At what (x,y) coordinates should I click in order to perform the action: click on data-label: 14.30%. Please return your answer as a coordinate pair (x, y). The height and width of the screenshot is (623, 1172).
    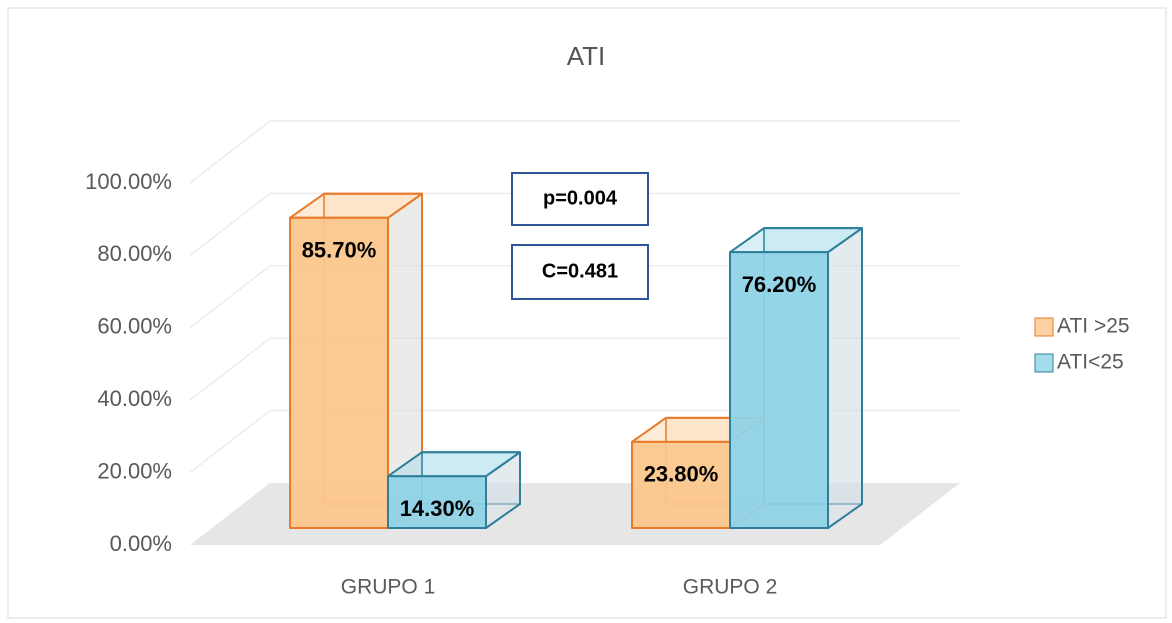
    Looking at the image, I should click on (437, 508).